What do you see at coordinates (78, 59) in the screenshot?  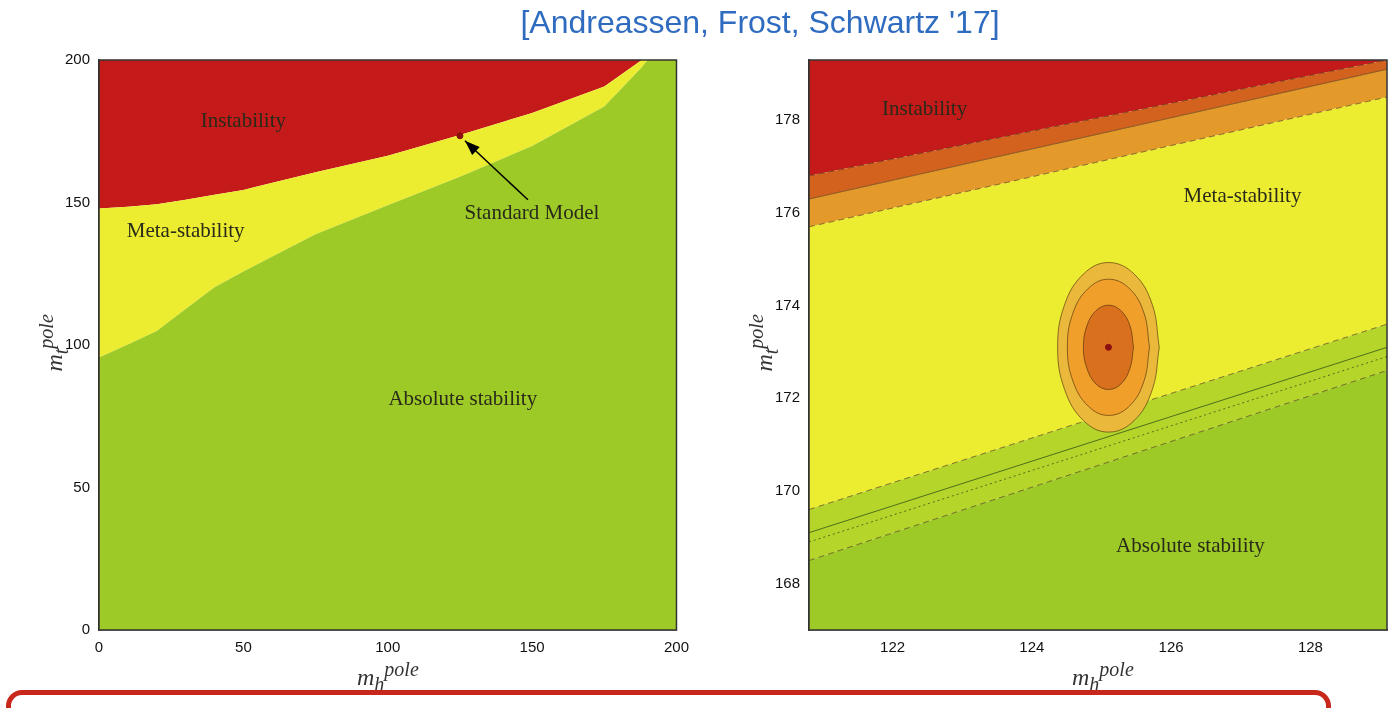 I see `y-tick-label: 200` at bounding box center [78, 59].